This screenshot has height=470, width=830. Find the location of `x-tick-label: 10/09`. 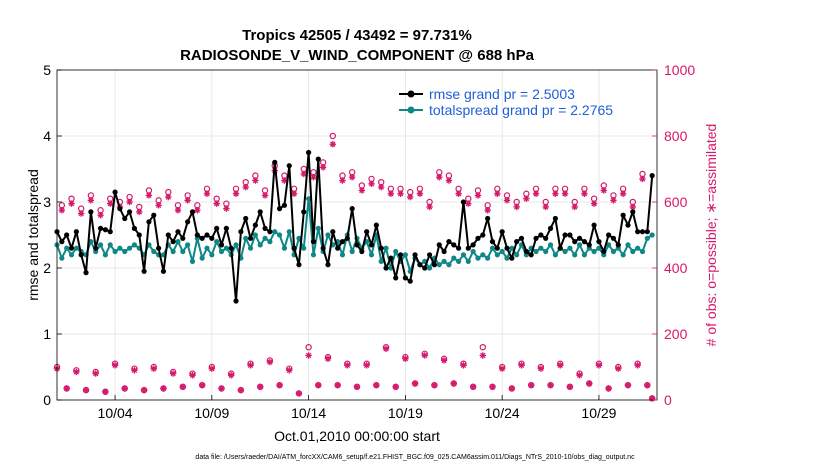

x-tick-label: 10/09 is located at coordinates (211, 413).